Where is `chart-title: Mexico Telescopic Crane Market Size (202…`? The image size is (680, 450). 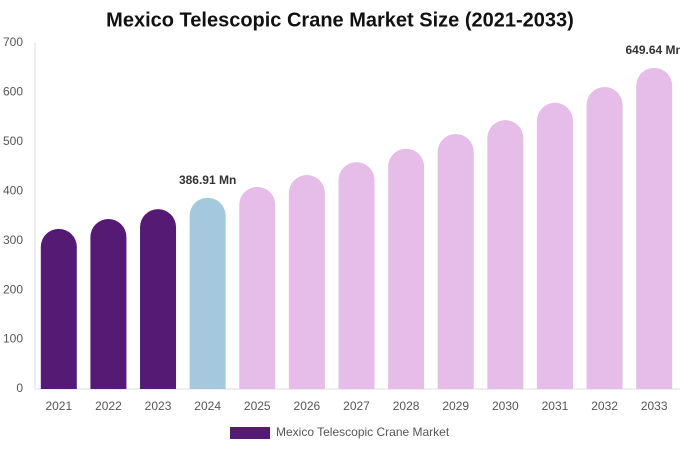
chart-title: Mexico Telescopic Crane Market Size (202… is located at coordinates (340, 20).